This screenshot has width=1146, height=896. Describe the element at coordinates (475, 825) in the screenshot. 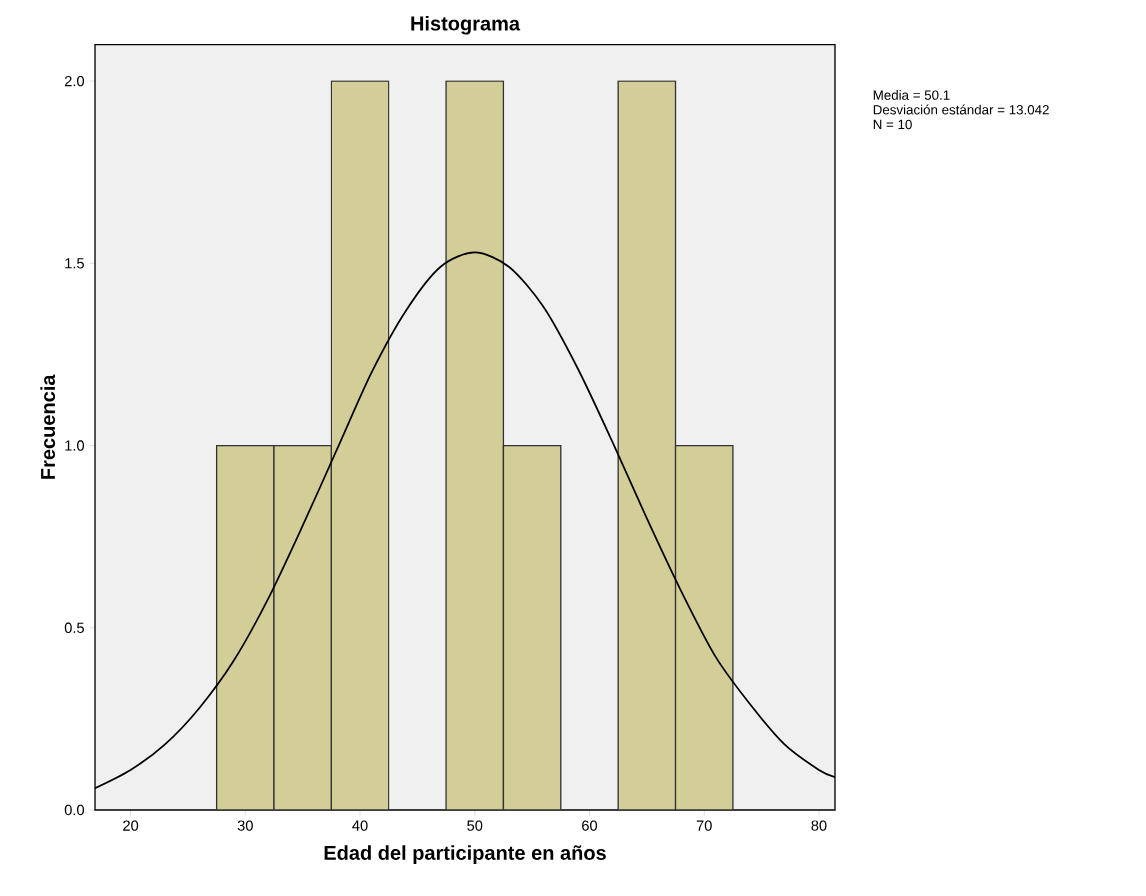

I see `x-tick-label: 50` at that location.